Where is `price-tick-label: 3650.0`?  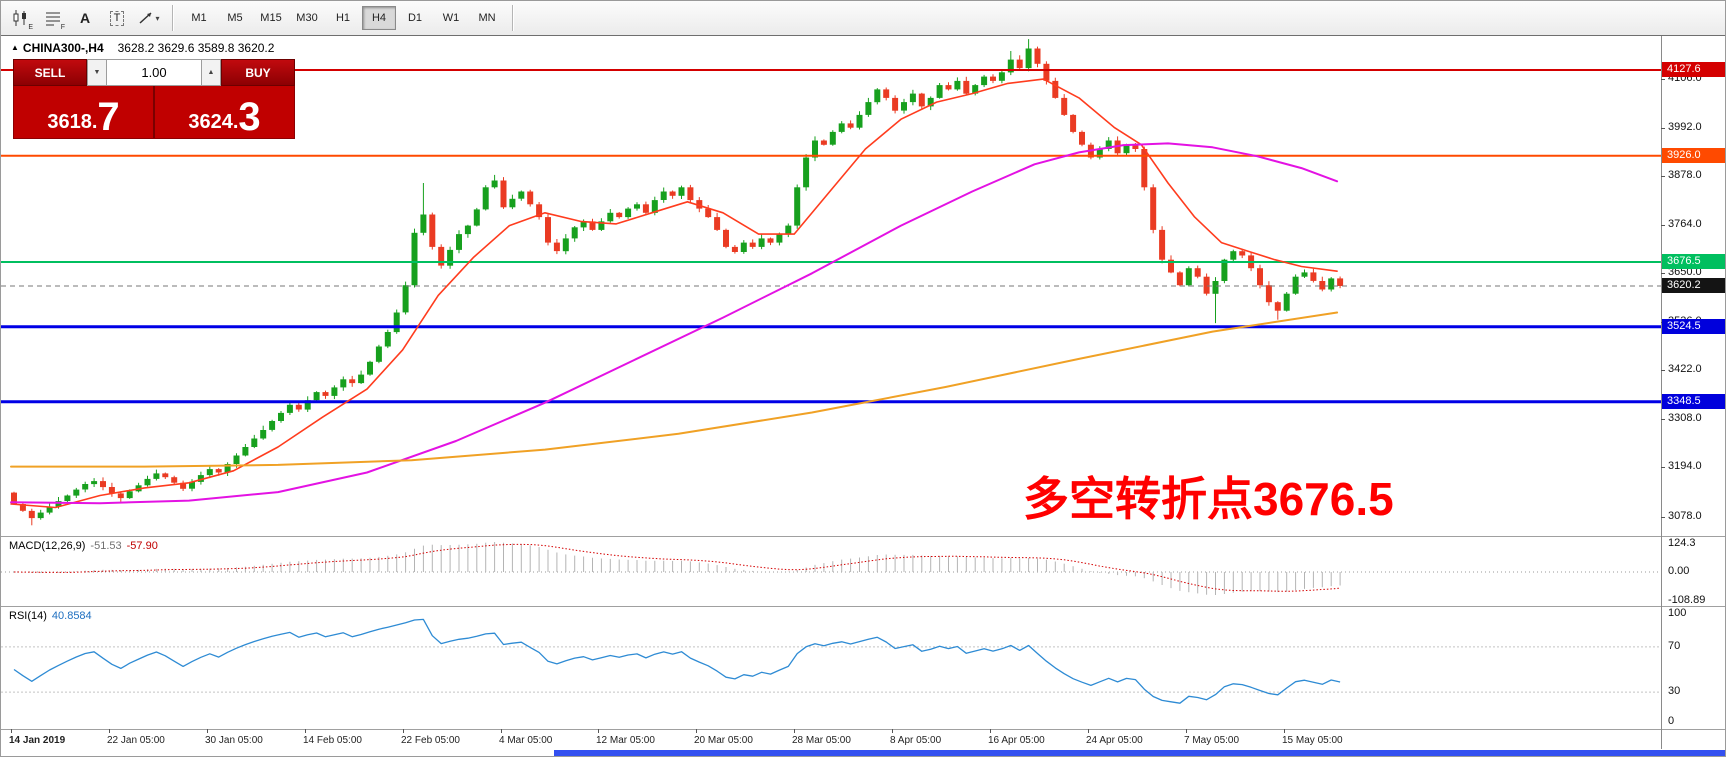 price-tick-label: 3650.0 is located at coordinates (1685, 272).